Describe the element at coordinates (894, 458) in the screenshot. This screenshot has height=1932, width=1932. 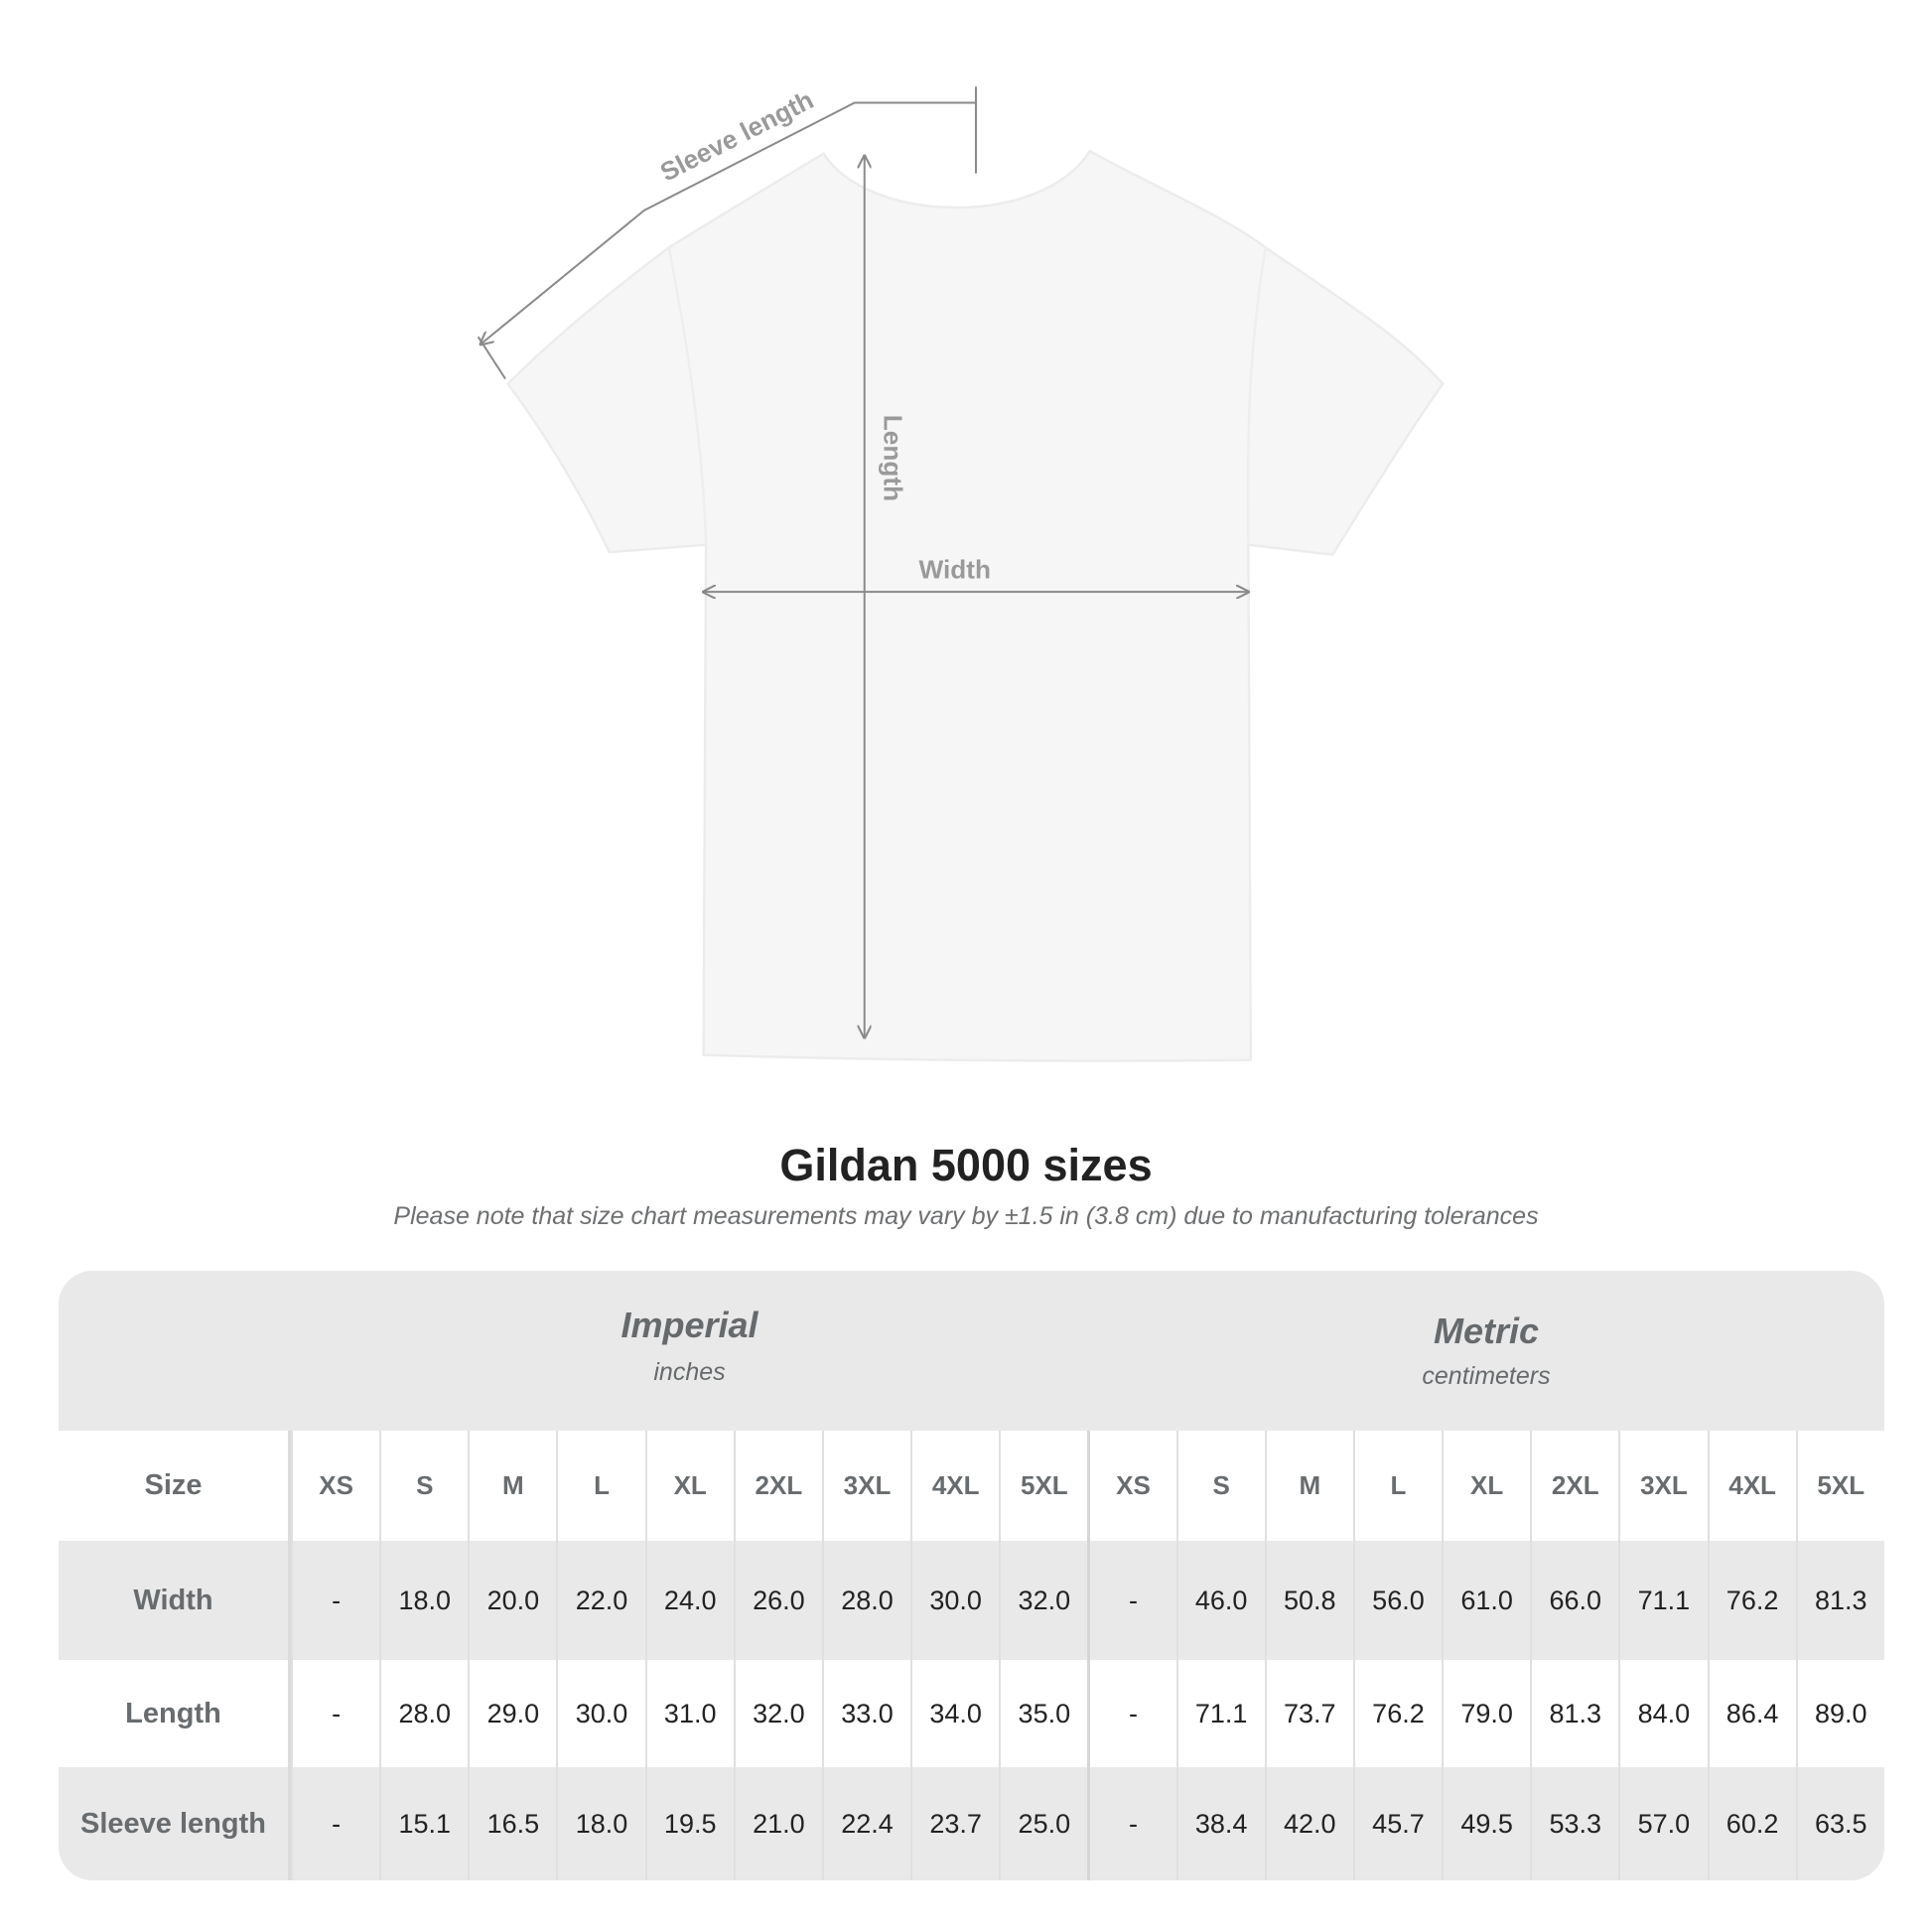
I see `length-label: Length` at that location.